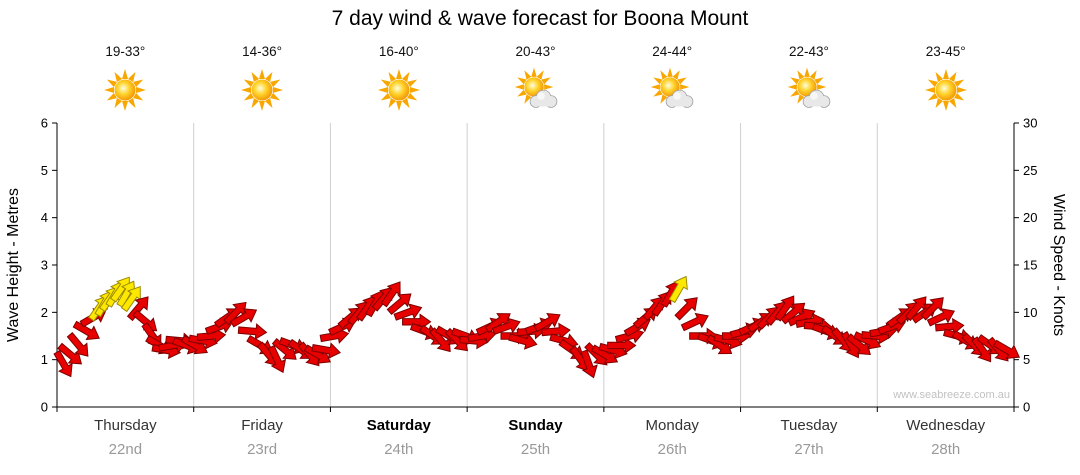 The width and height of the screenshot is (1080, 475). Describe the element at coordinates (672, 51) in the screenshot. I see `temp-range-monday: 24-44°` at that location.